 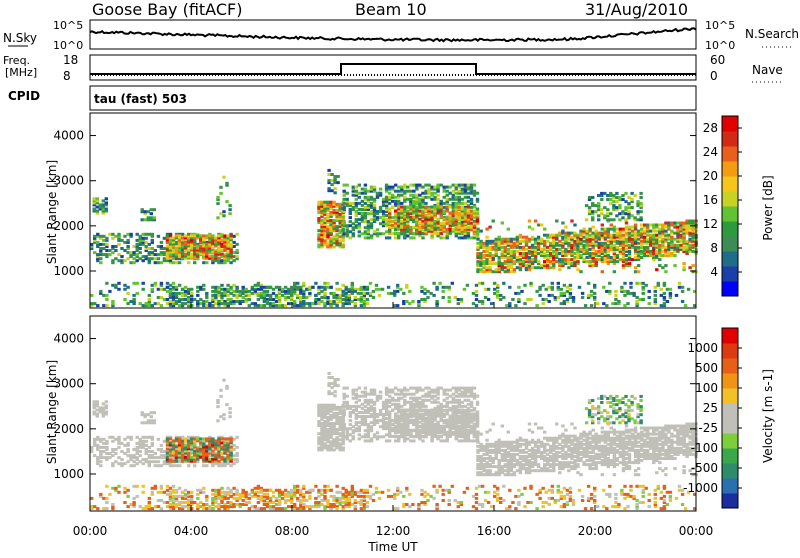 I want to click on y-tick-label: 4000, so click(x=68, y=136).